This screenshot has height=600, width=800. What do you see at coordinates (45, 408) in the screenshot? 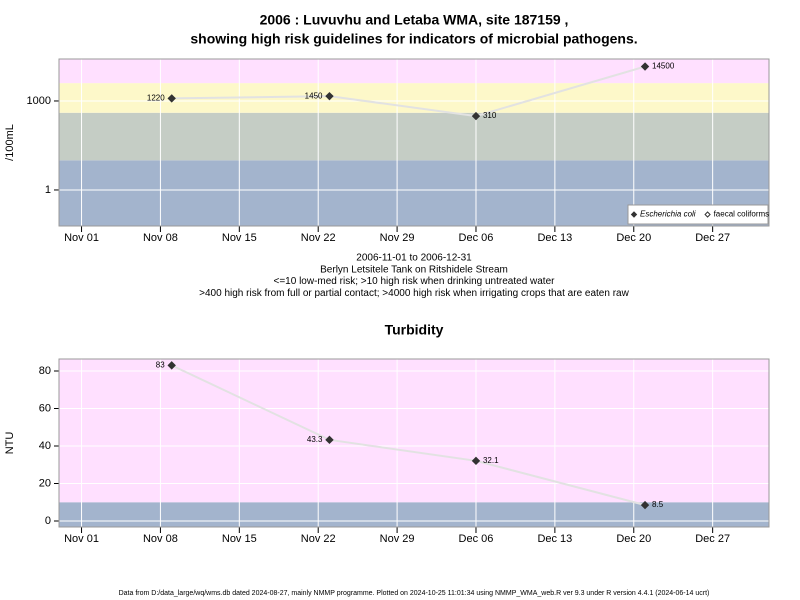
I see `y-tick-label: 60` at bounding box center [45, 408].